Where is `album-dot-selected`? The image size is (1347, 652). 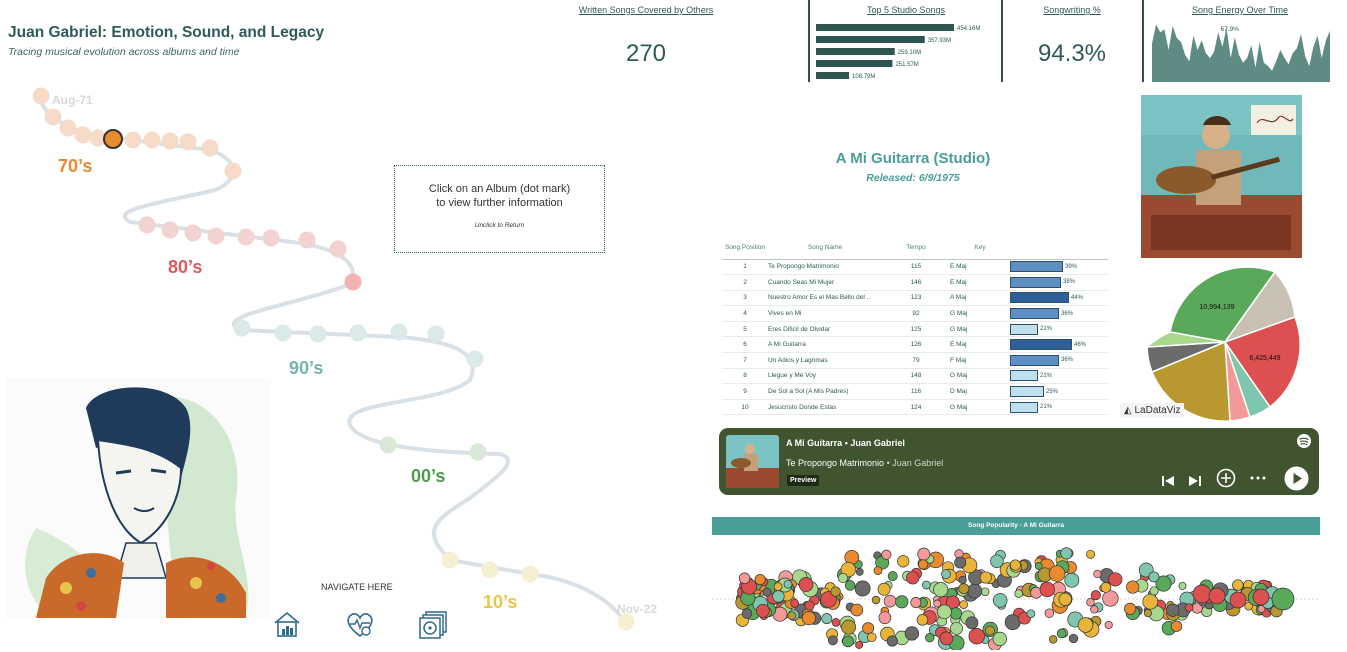
album-dot-selected is located at coordinates (113, 139).